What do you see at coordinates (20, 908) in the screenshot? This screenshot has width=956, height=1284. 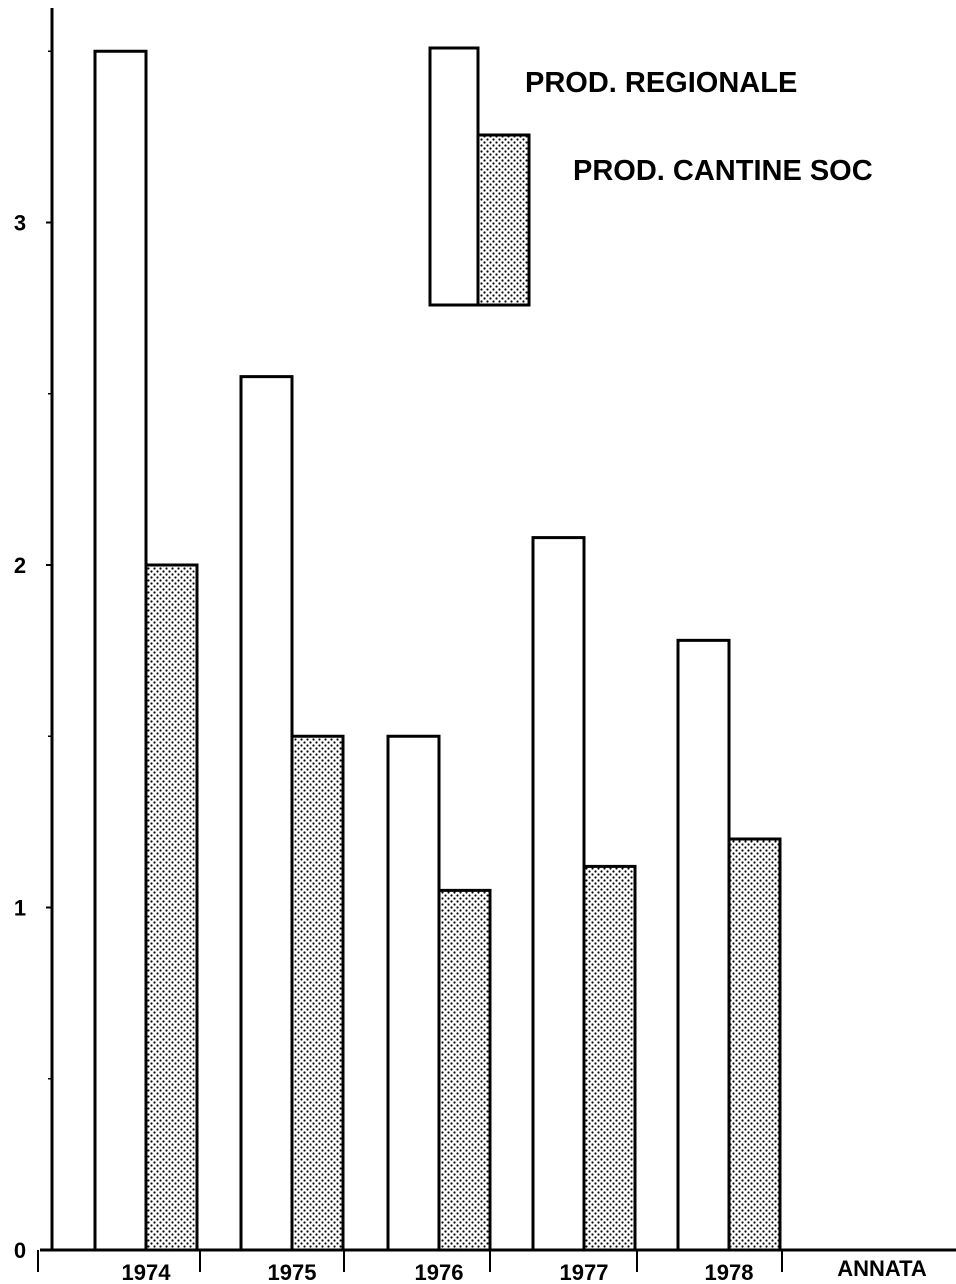 I see `y-tick-label: 1` at bounding box center [20, 908].